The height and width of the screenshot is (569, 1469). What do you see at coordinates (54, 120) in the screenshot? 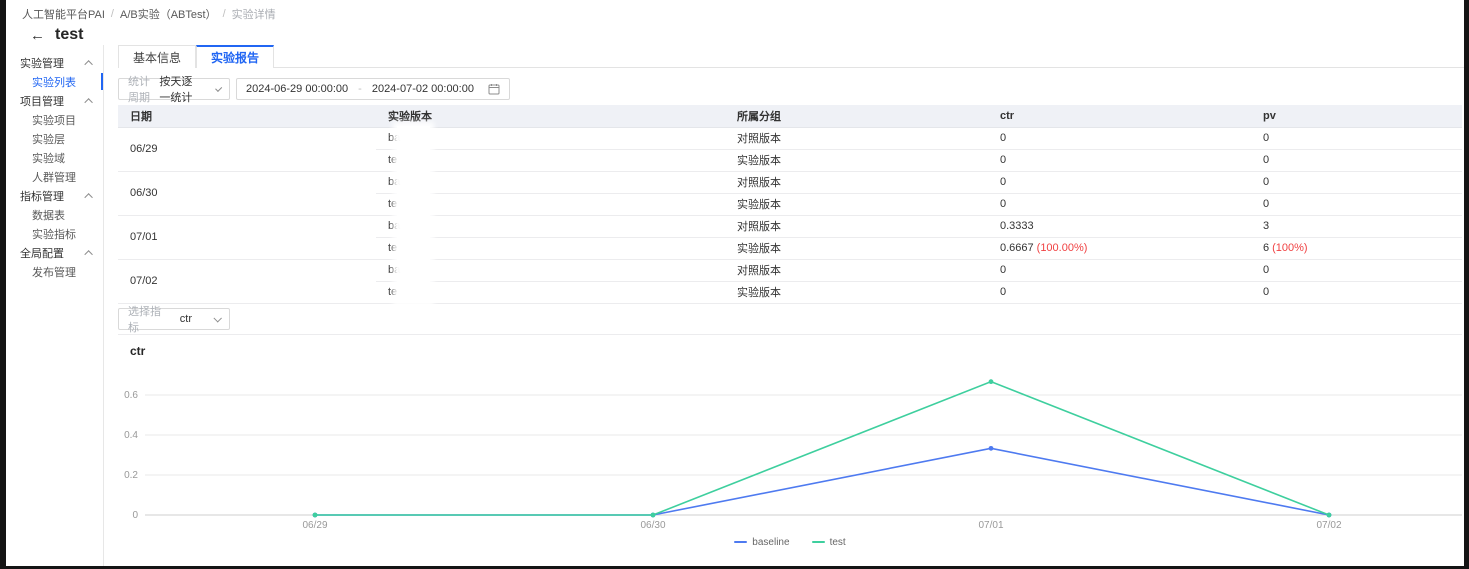
I see `sidebar-item-实验项目: 实验项目` at bounding box center [54, 120].